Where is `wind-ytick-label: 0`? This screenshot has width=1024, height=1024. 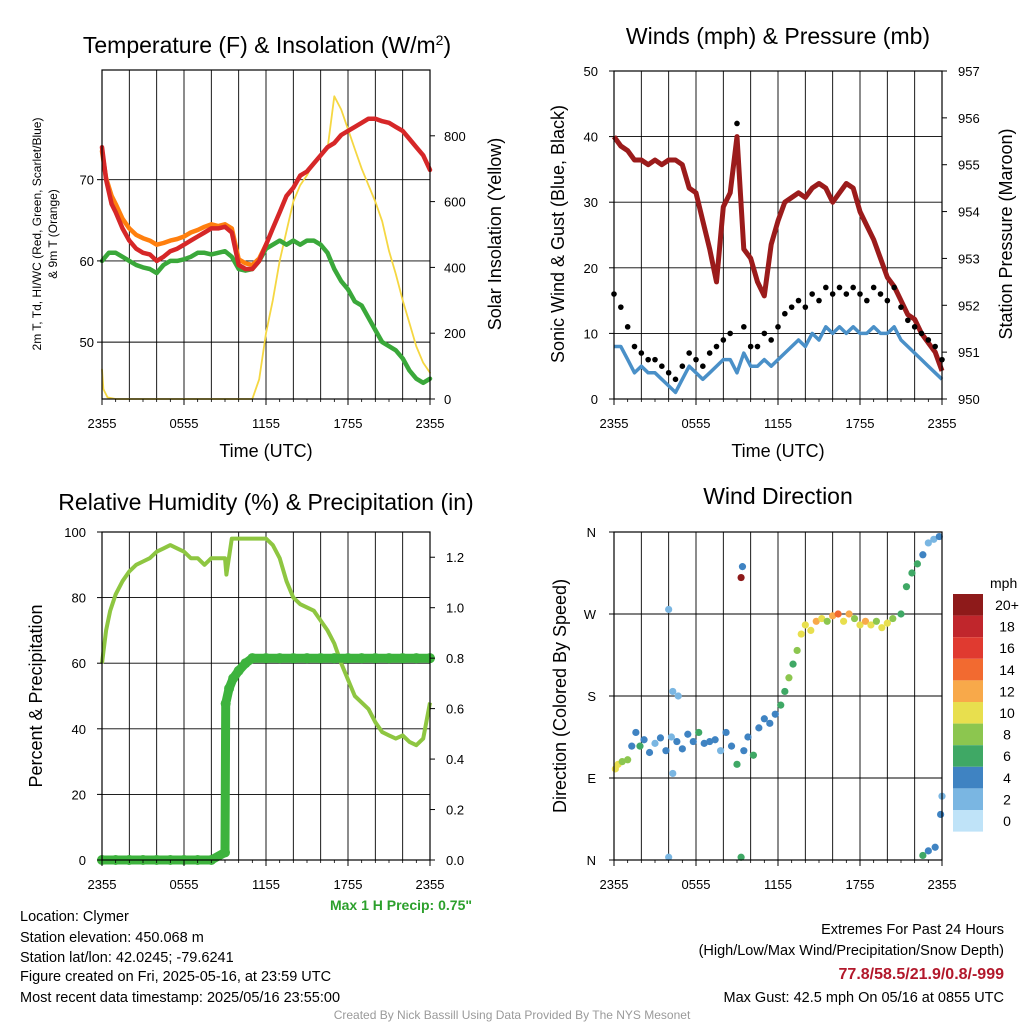 wind-ytick-label: 0 is located at coordinates (594, 399).